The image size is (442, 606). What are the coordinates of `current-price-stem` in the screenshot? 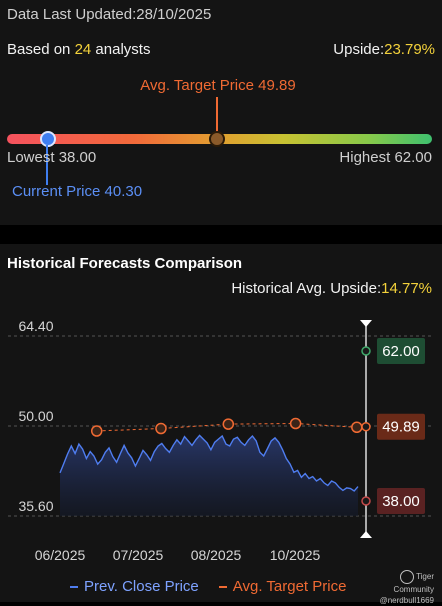 It's located at (47, 165).